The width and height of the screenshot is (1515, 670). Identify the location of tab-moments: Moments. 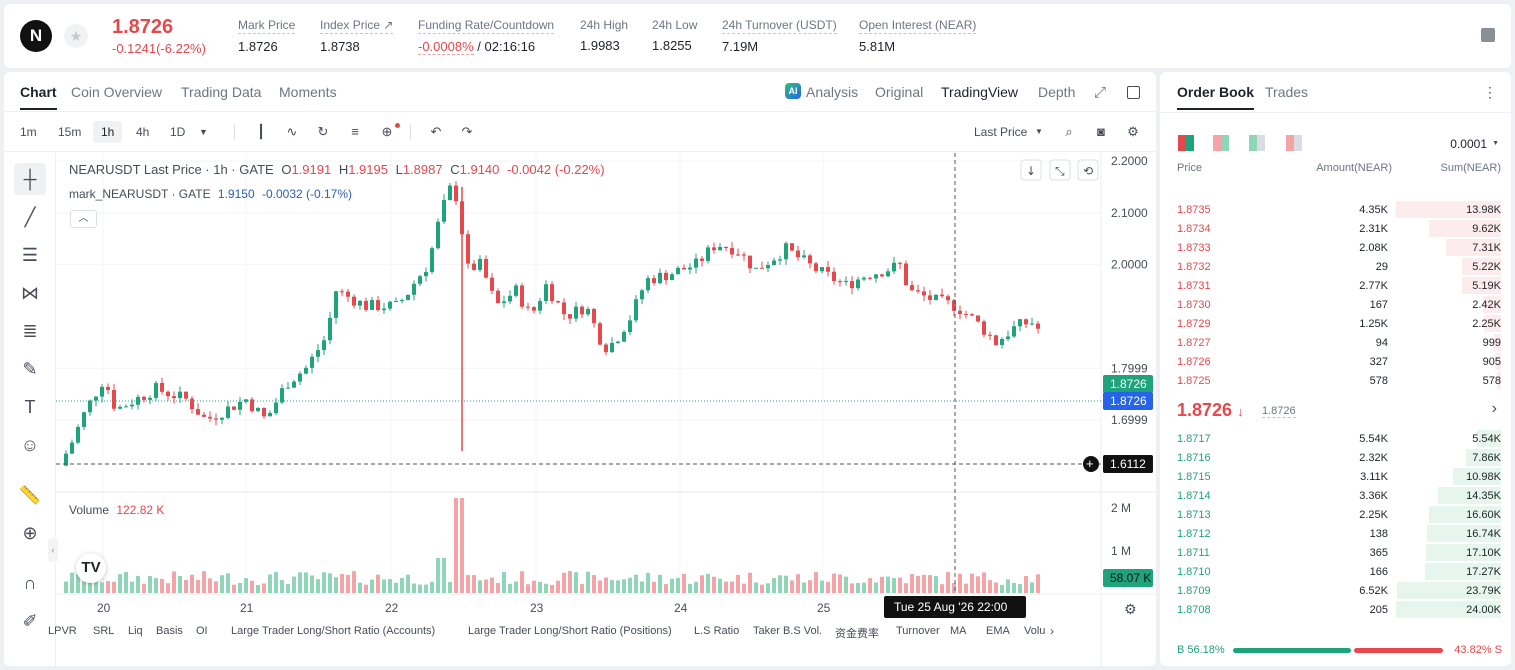
(308, 92).